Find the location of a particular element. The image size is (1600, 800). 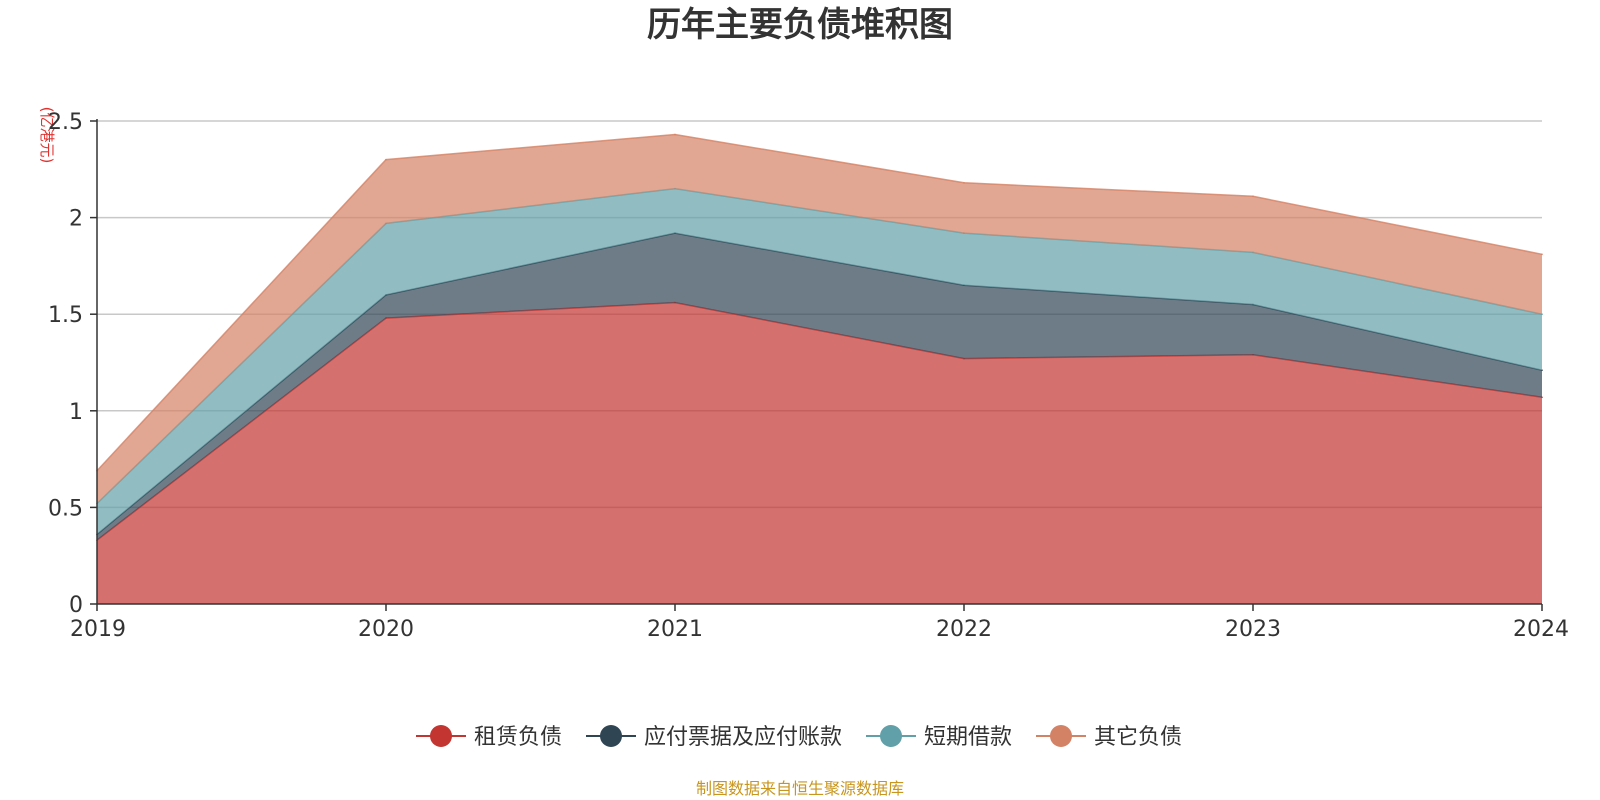

legend-item-2: 短期借款 is located at coordinates (939, 737).